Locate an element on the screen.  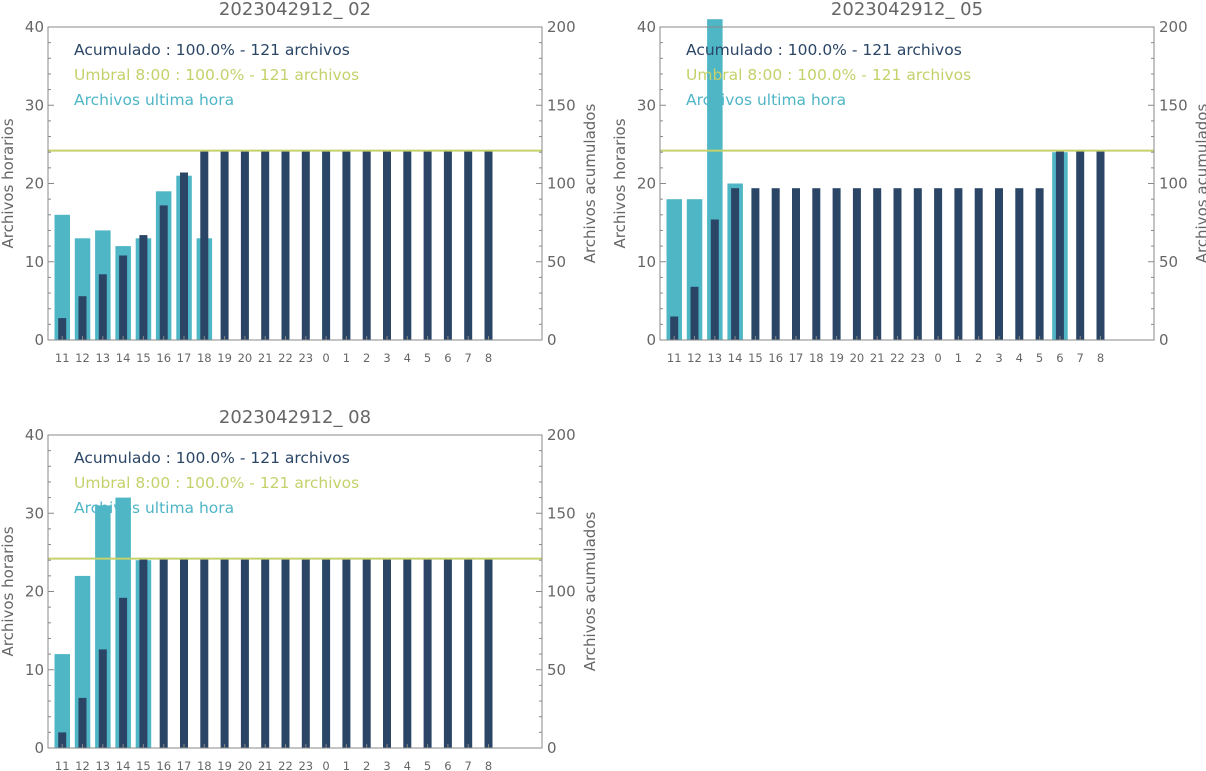
x-tick-label: 12 is located at coordinates (694, 358).